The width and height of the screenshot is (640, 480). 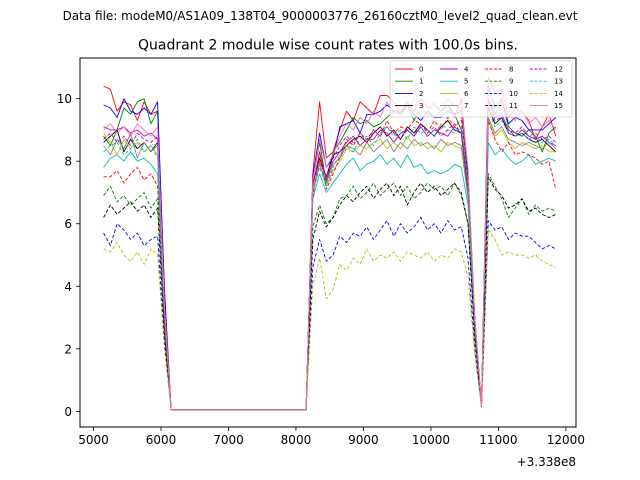 What do you see at coordinates (68, 162) in the screenshot?
I see `y-tick-label: 8` at bounding box center [68, 162].